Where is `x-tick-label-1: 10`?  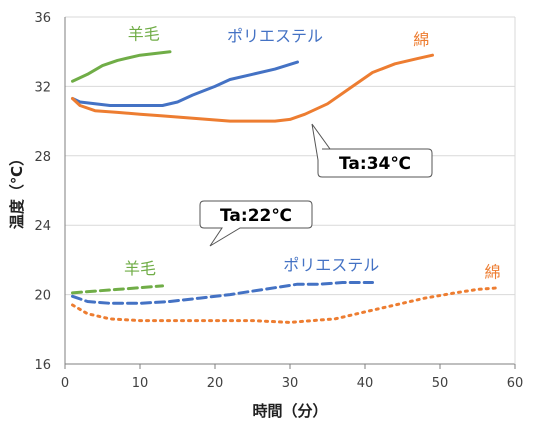 x-tick-label-1: 10 is located at coordinates (140, 383).